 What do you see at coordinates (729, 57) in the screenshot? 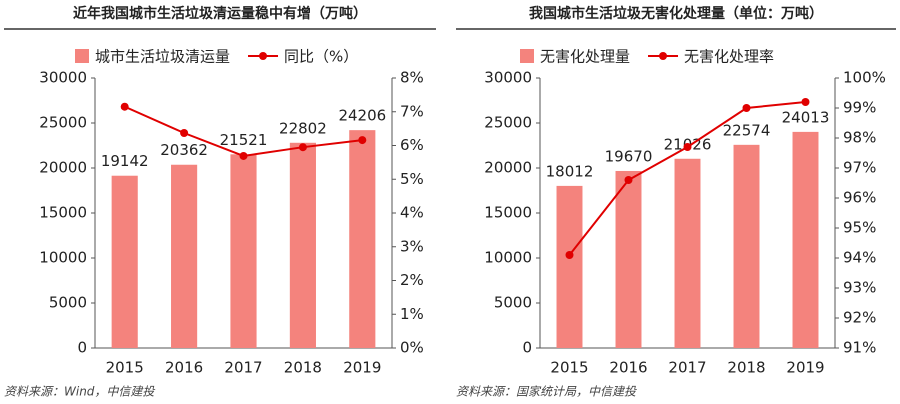
I see `legend-label: 无害化处理率` at bounding box center [729, 57].